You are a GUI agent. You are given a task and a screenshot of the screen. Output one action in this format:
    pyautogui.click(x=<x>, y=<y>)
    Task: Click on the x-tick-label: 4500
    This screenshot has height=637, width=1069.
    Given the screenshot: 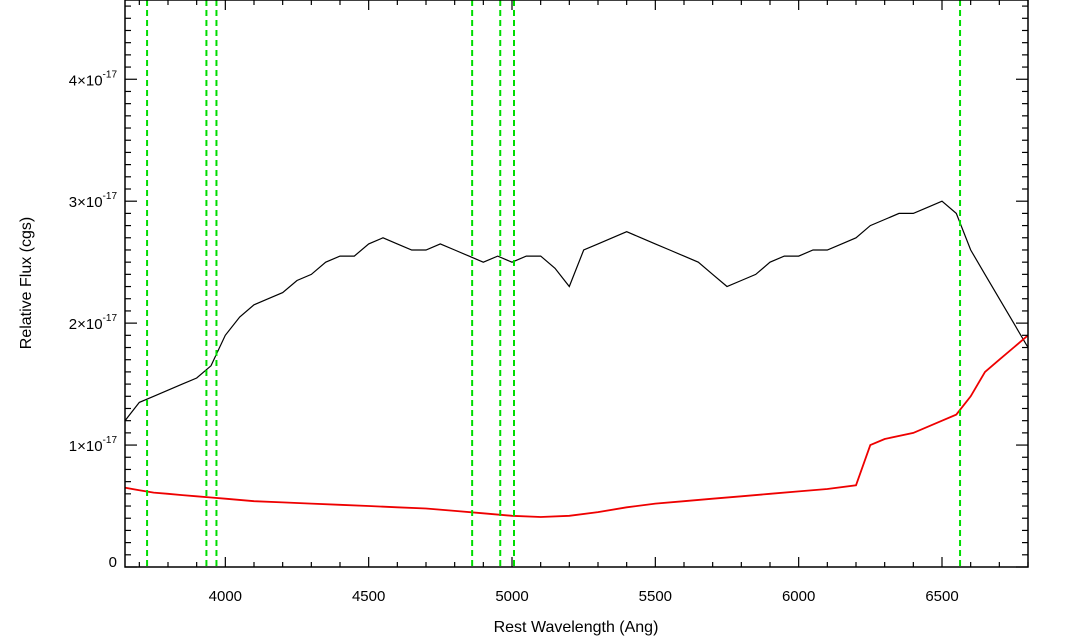 What is the action you would take?
    pyautogui.click(x=368, y=596)
    